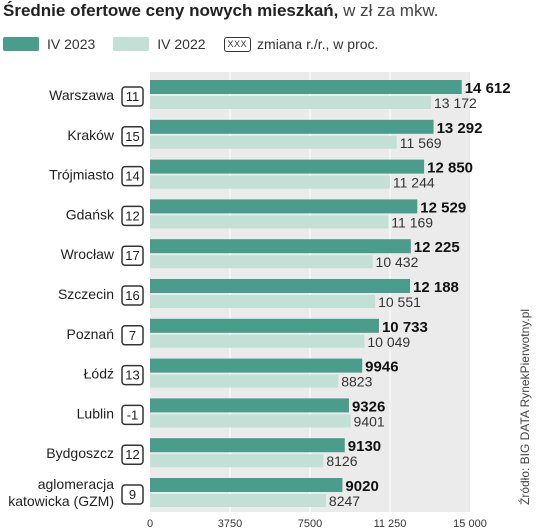  I want to click on value-label-iv-2022: 10 432, so click(397, 262).